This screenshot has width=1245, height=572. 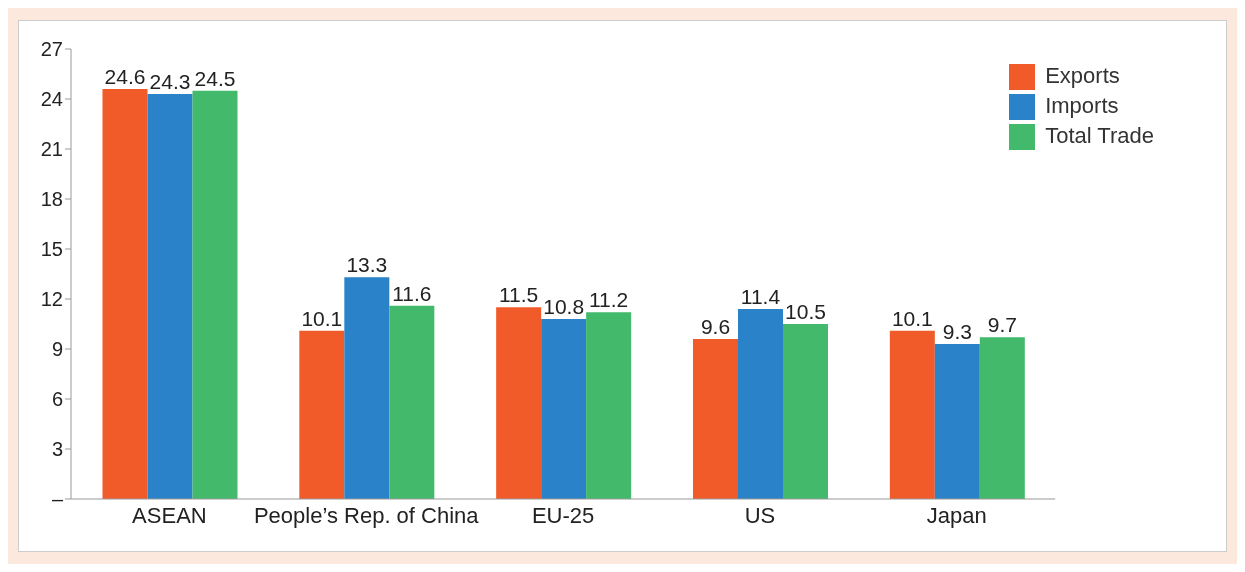 What do you see at coordinates (51, 149) in the screenshot?
I see `y-tick-label: 21` at bounding box center [51, 149].